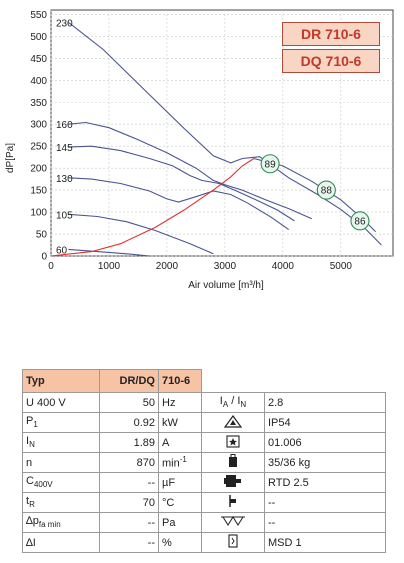 This screenshot has width=404, height=563. I want to click on spec-right-text: RTD 2.5, so click(288, 482).